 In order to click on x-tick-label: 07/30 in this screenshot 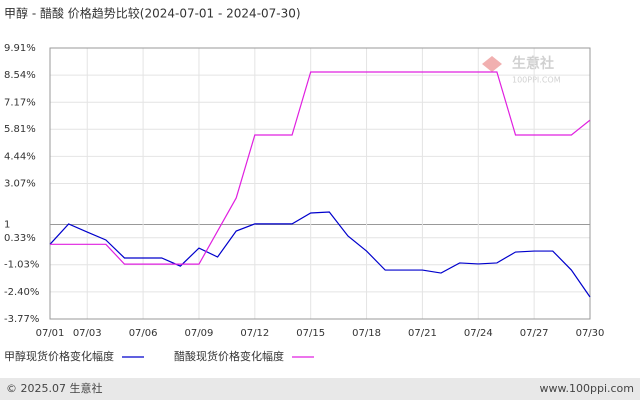, I will do `click(590, 333)`.